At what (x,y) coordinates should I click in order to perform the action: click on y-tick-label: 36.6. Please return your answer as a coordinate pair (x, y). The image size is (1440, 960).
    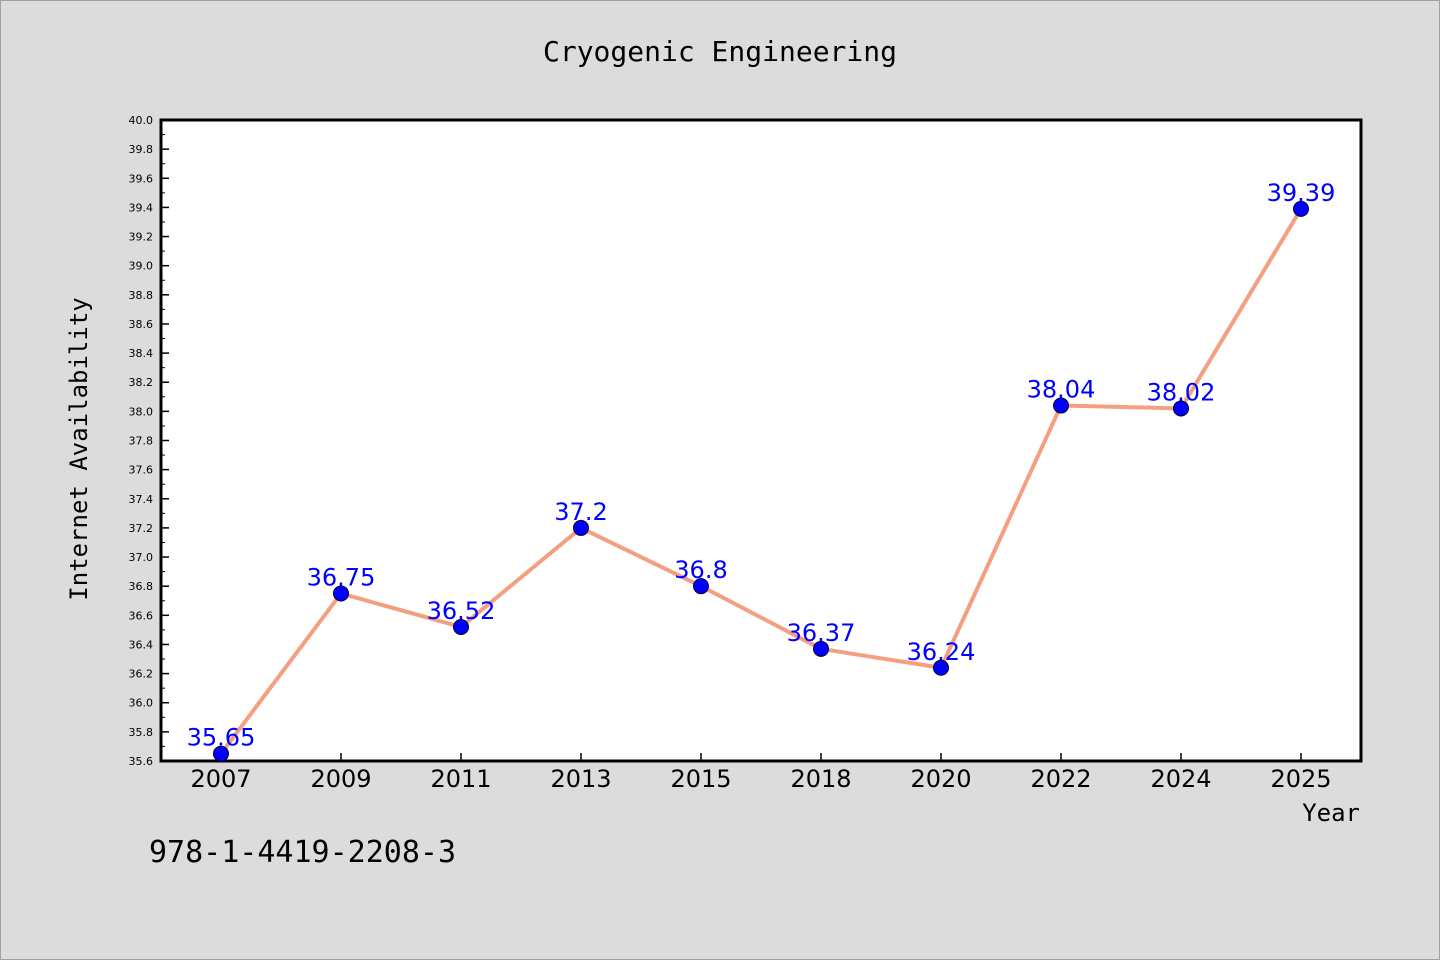
    Looking at the image, I should click on (141, 615).